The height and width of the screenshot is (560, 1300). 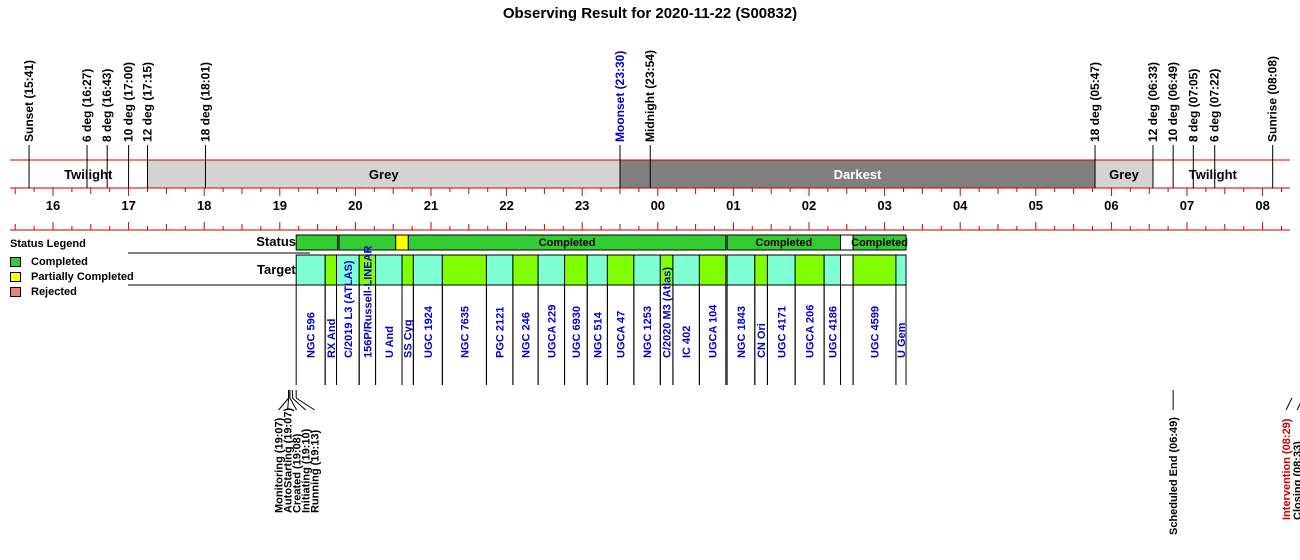 What do you see at coordinates (1173, 102) in the screenshot?
I see `event-label: 10 deg (06:49)` at bounding box center [1173, 102].